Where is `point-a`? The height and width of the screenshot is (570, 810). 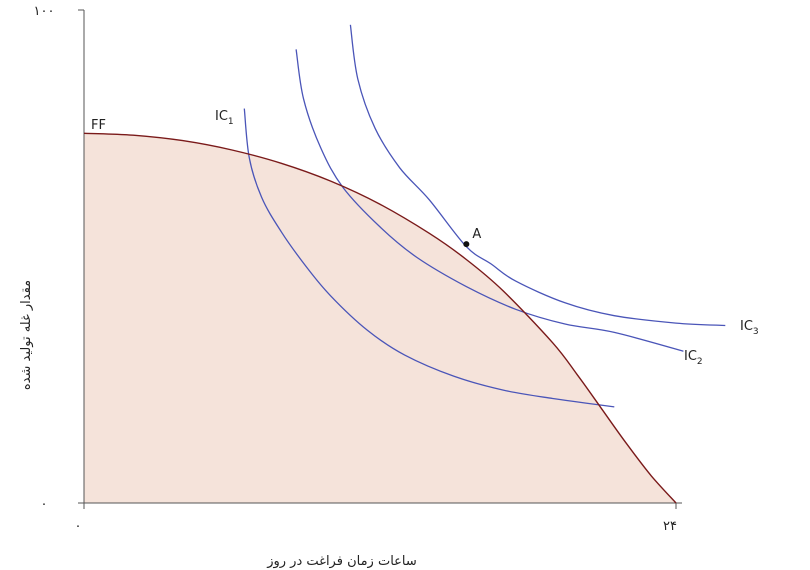 point-a is located at coordinates (466, 244).